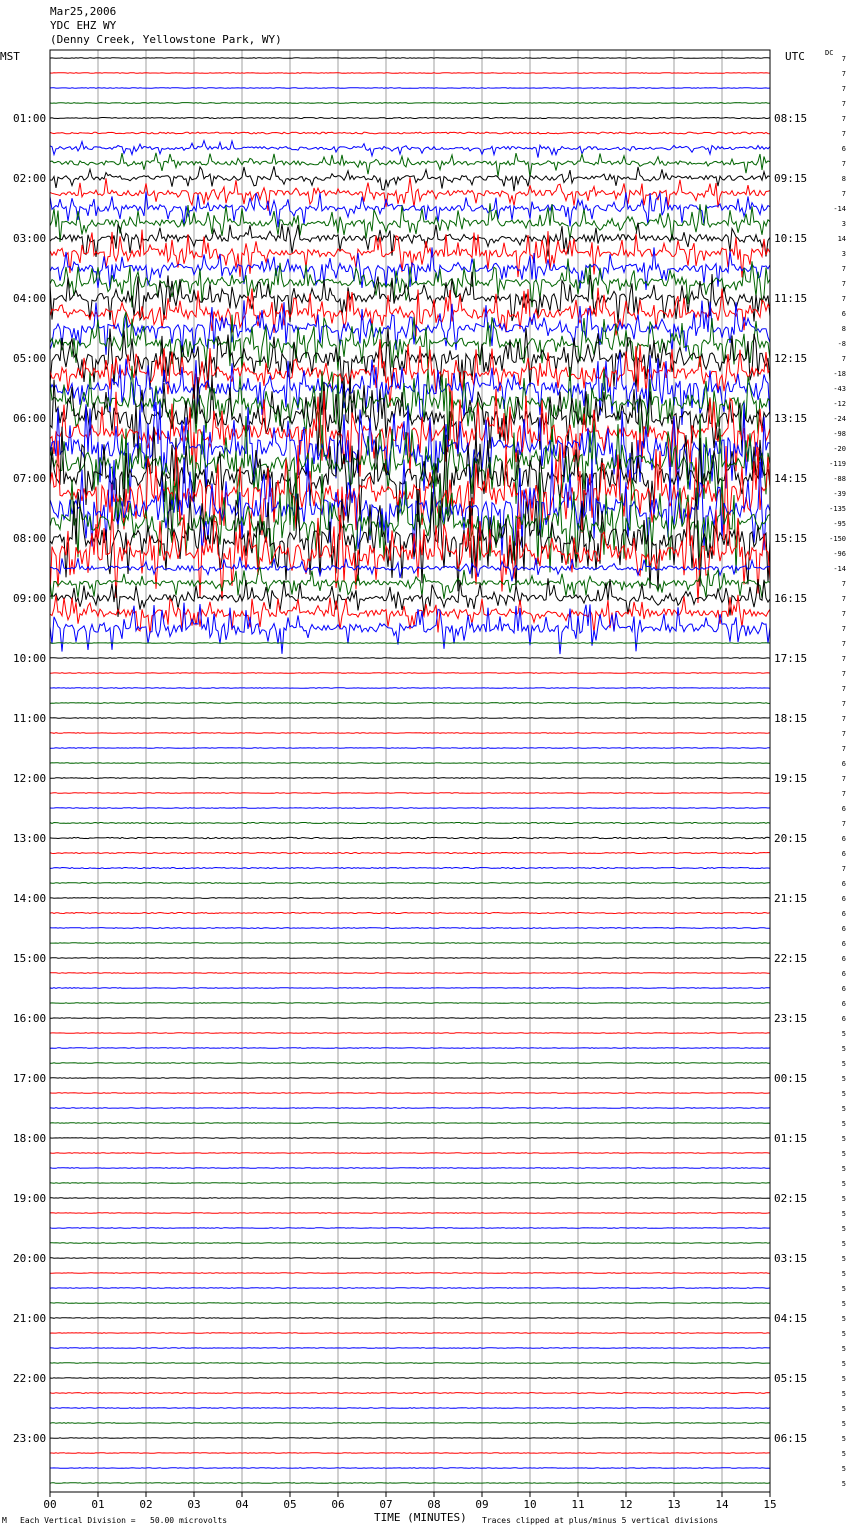  What do you see at coordinates (839, 374) in the screenshot?
I see `dc-offset-label: -18` at bounding box center [839, 374].